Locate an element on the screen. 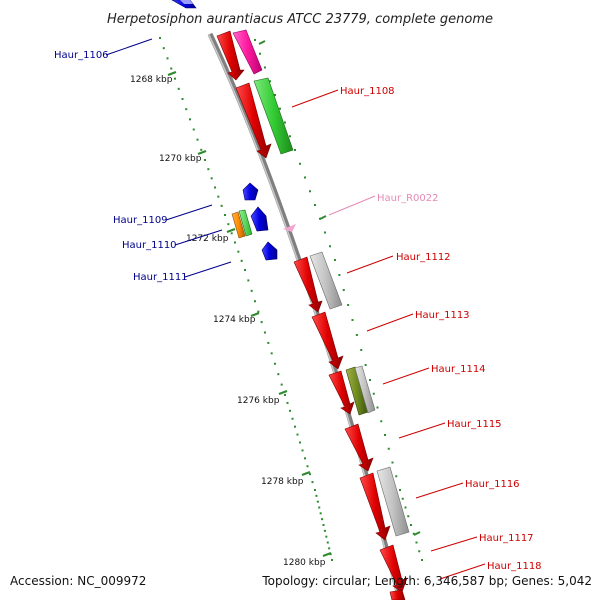  gene-arrow-green is located at coordinates (273, 116).